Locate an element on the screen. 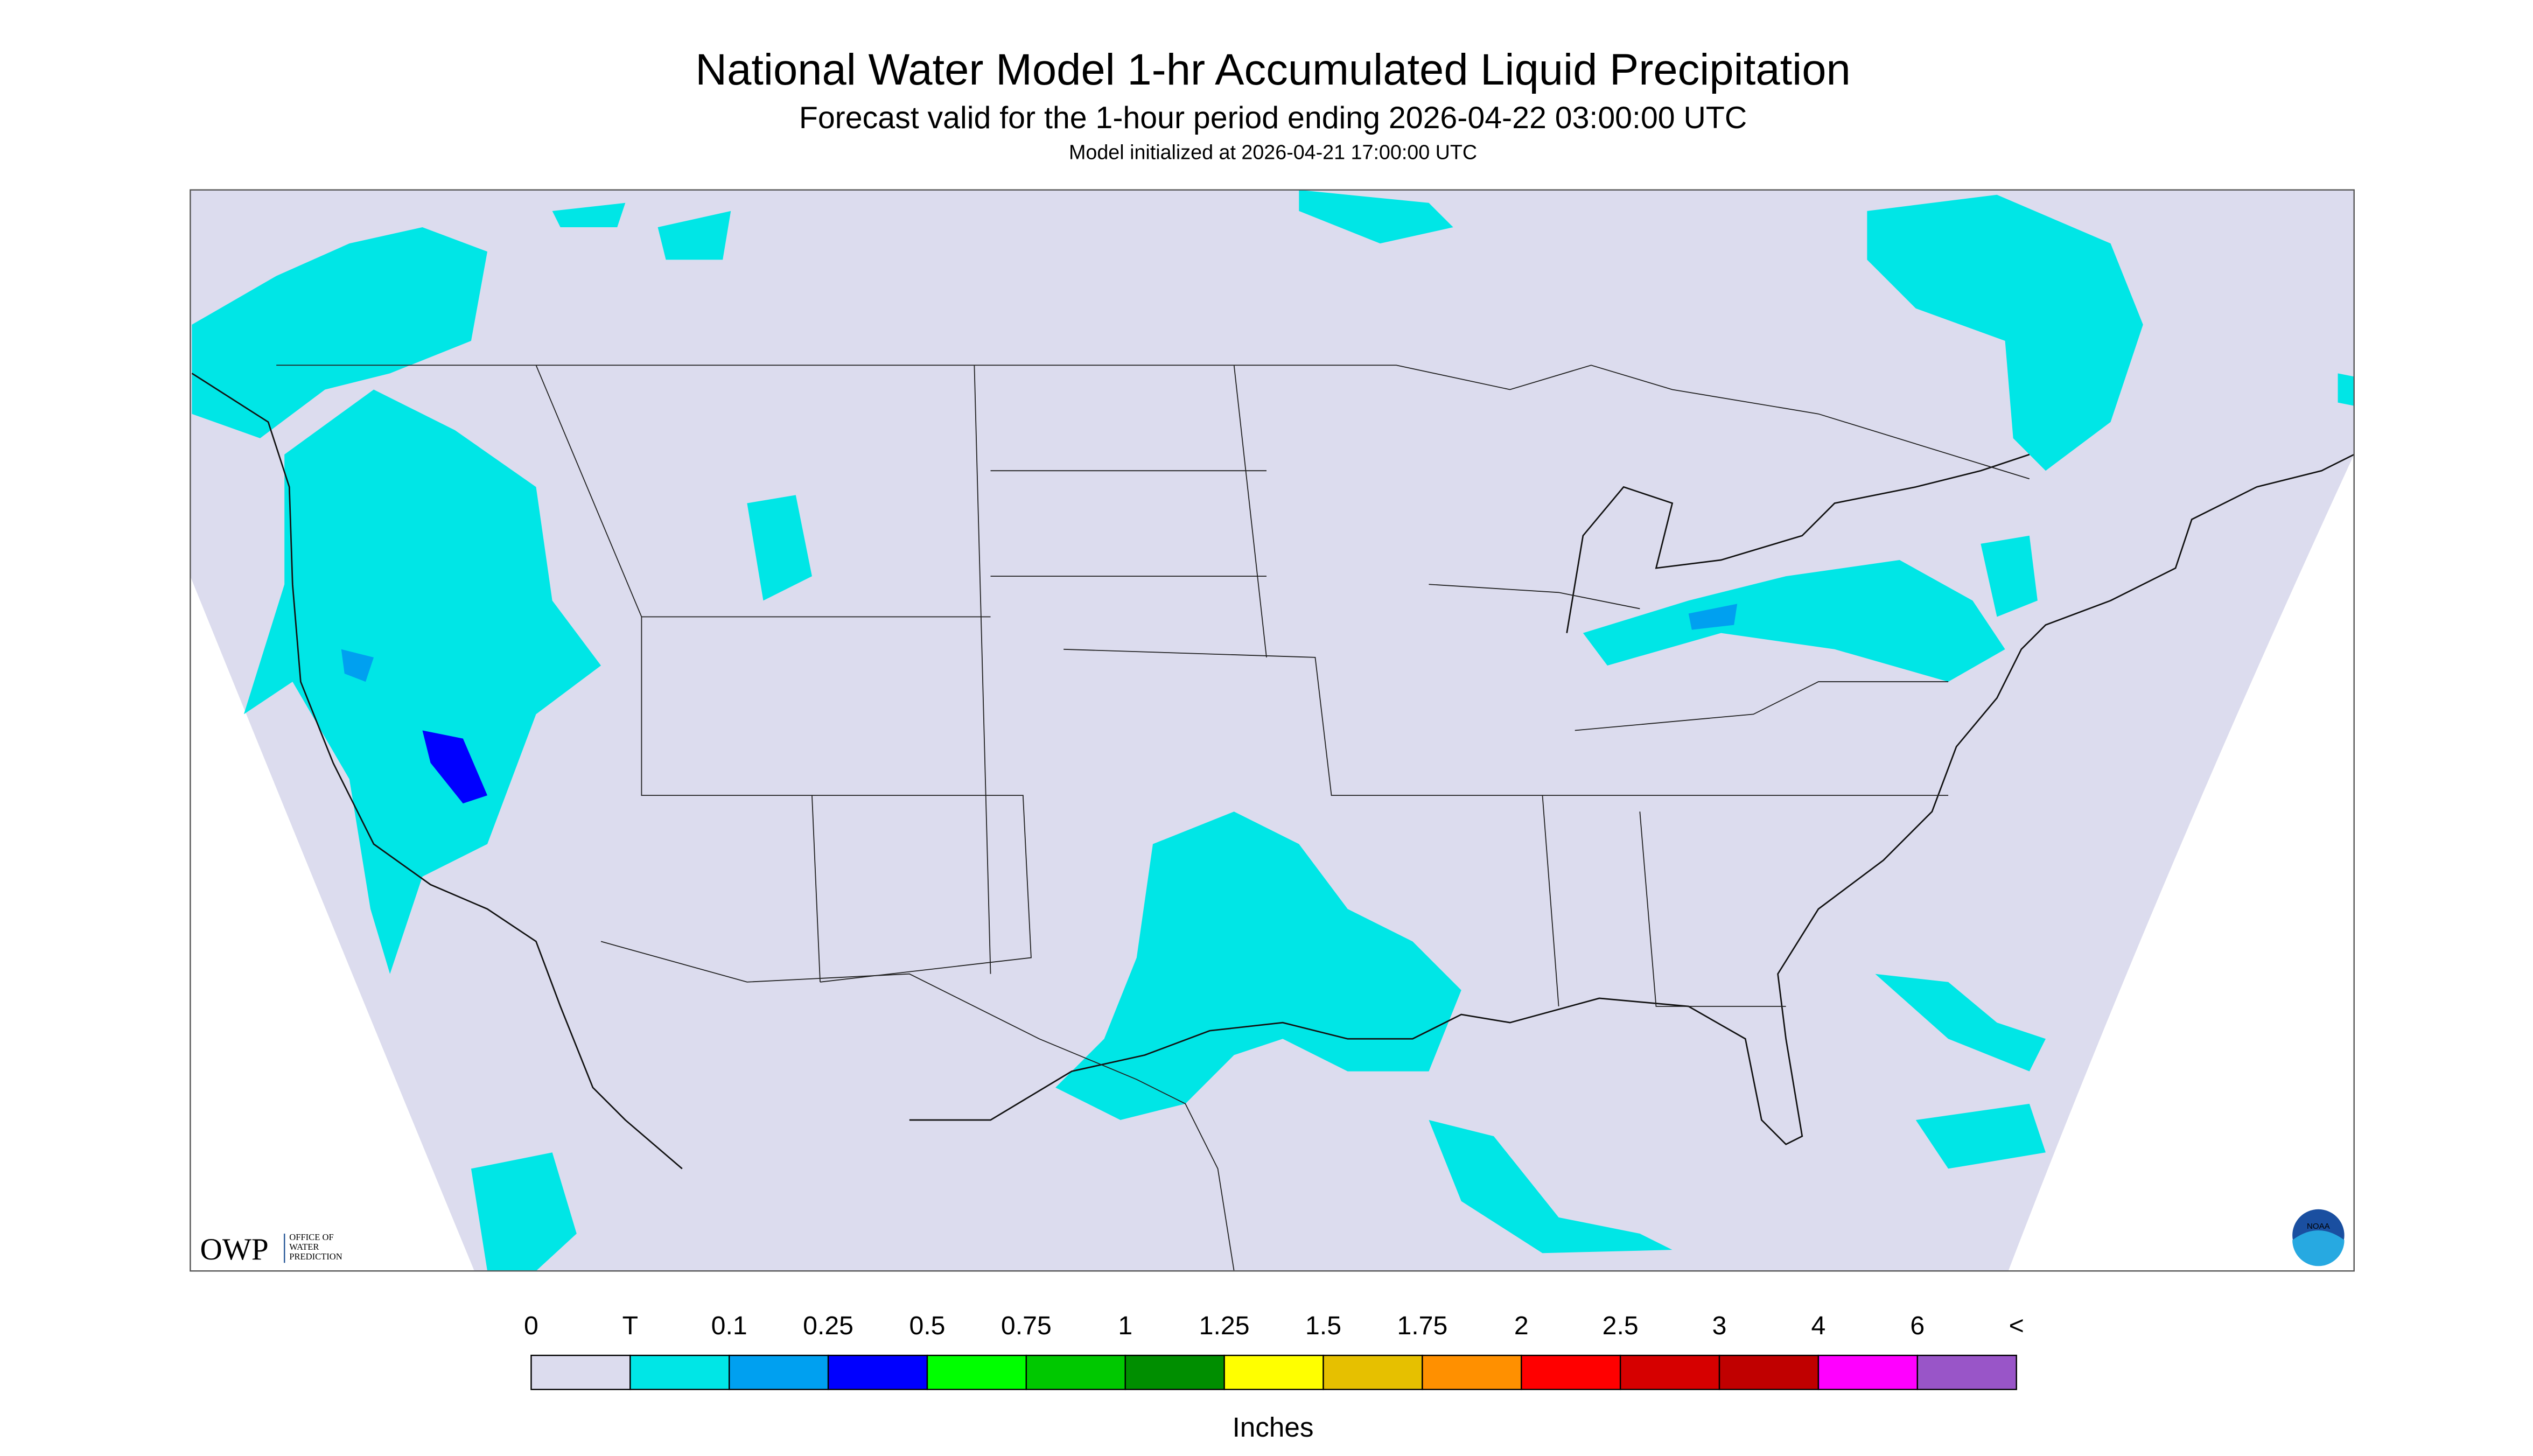 This screenshot has width=2533, height=1456. heavy-precip is located at coordinates (1039, 704).